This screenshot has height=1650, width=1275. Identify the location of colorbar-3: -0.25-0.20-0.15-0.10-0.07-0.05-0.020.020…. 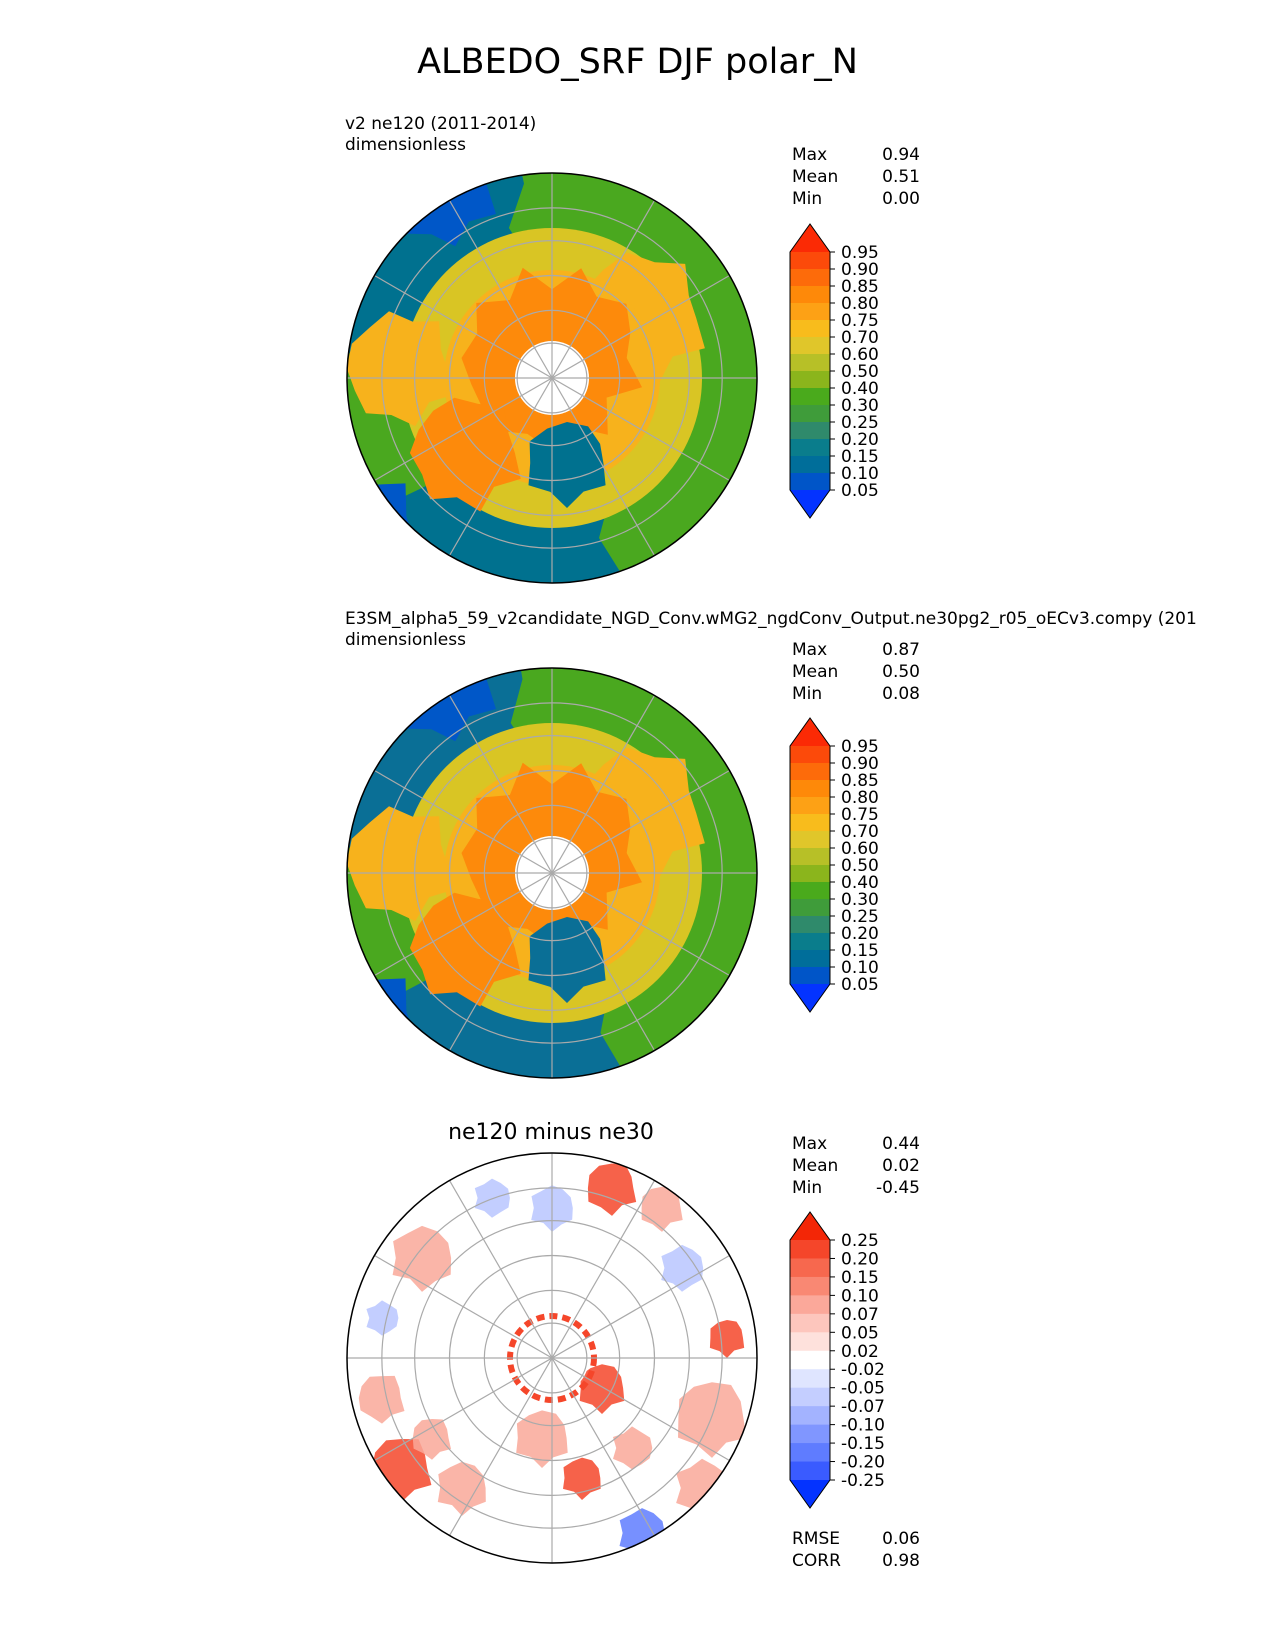
(837, 1360).